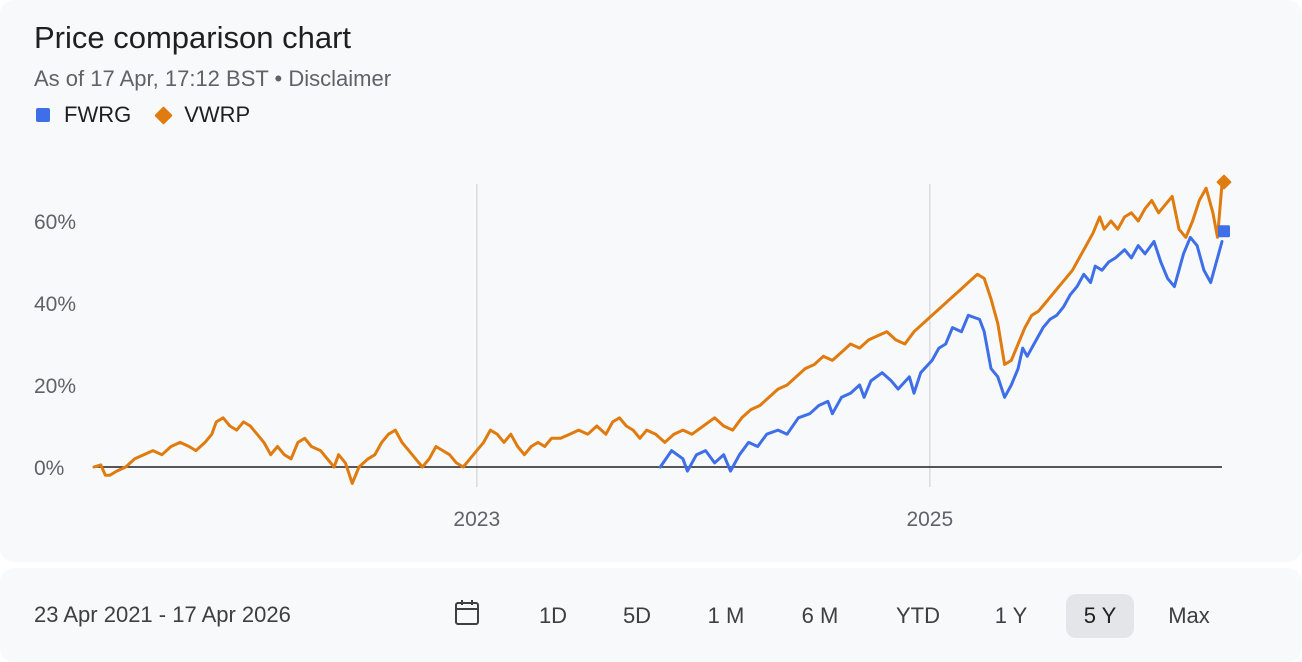 This screenshot has width=1302, height=662. I want to click on y-tick-label: 60%, so click(55, 222).